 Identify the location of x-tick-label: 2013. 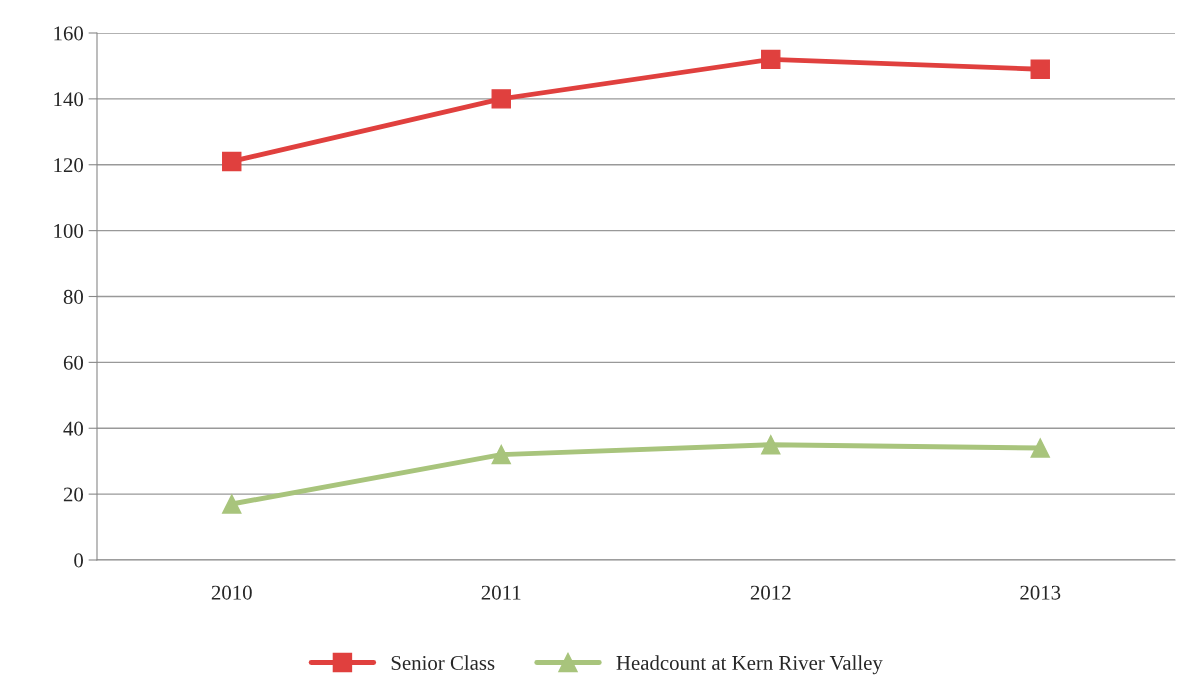
(1040, 592).